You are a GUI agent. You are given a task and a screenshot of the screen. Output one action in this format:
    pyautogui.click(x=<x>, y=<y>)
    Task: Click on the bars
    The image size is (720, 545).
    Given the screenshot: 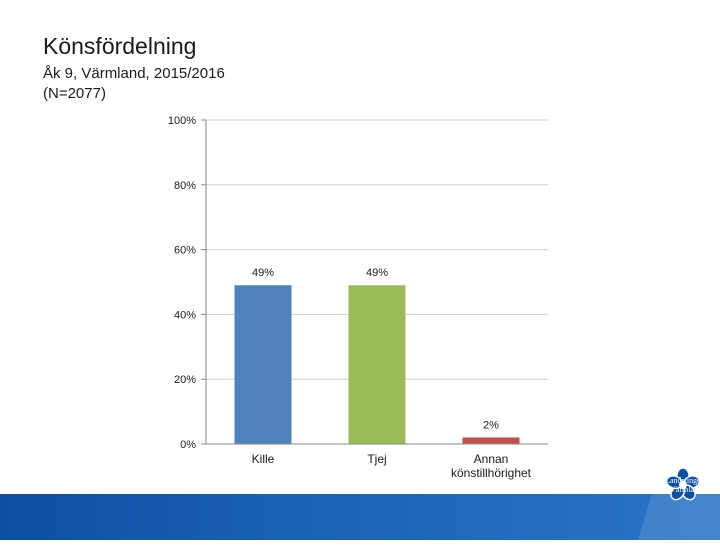 What is the action you would take?
    pyautogui.click(x=377, y=364)
    